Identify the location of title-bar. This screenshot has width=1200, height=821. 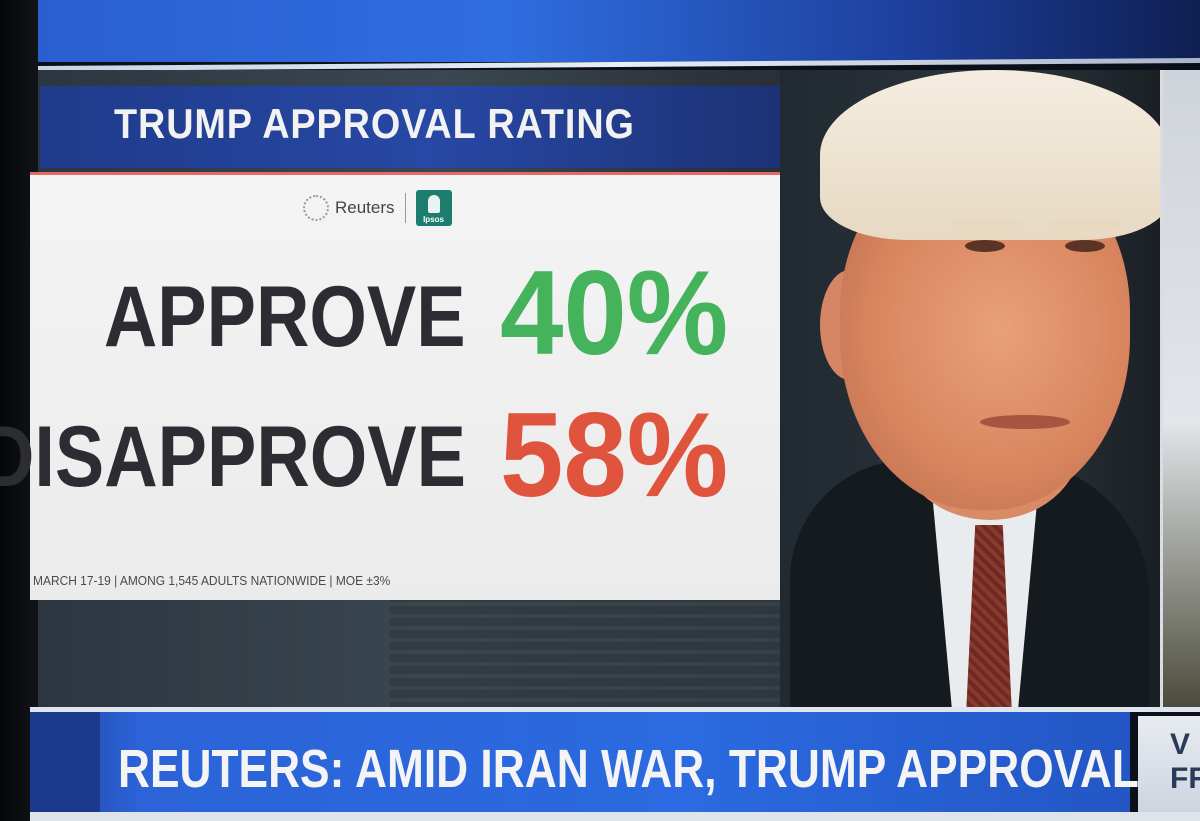
(430, 127).